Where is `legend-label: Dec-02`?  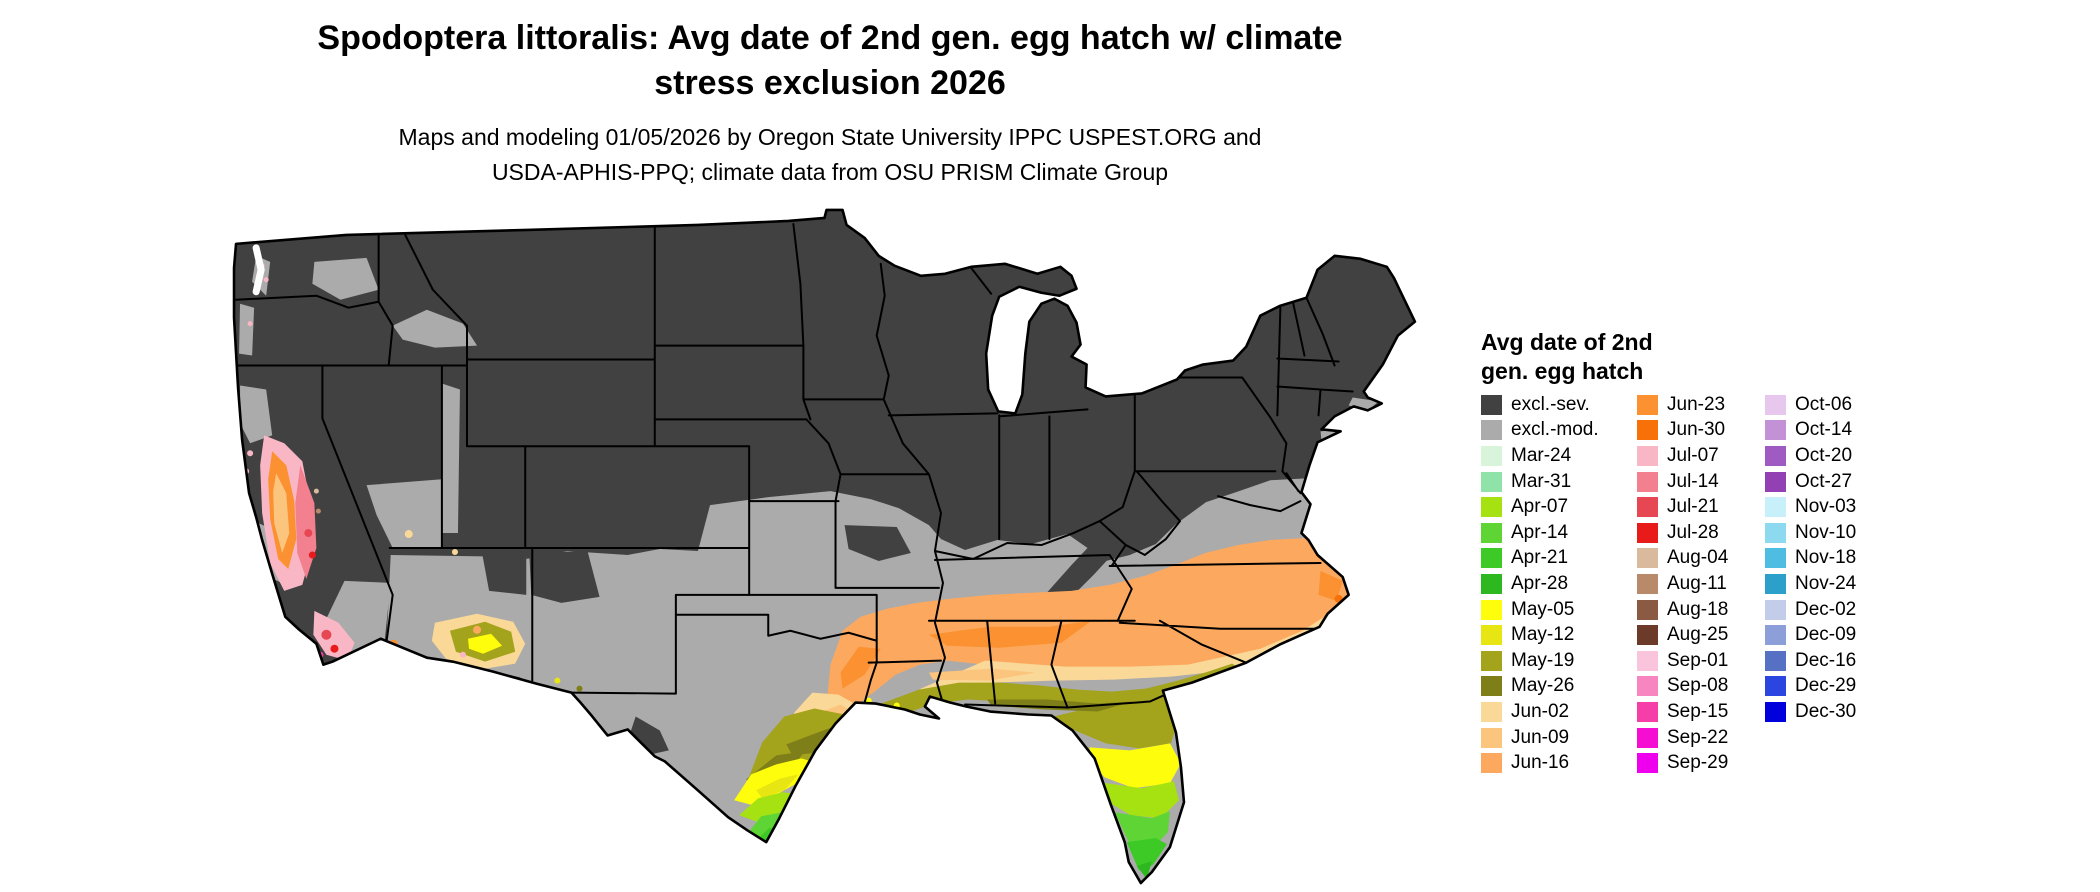 legend-label: Dec-02 is located at coordinates (1826, 609).